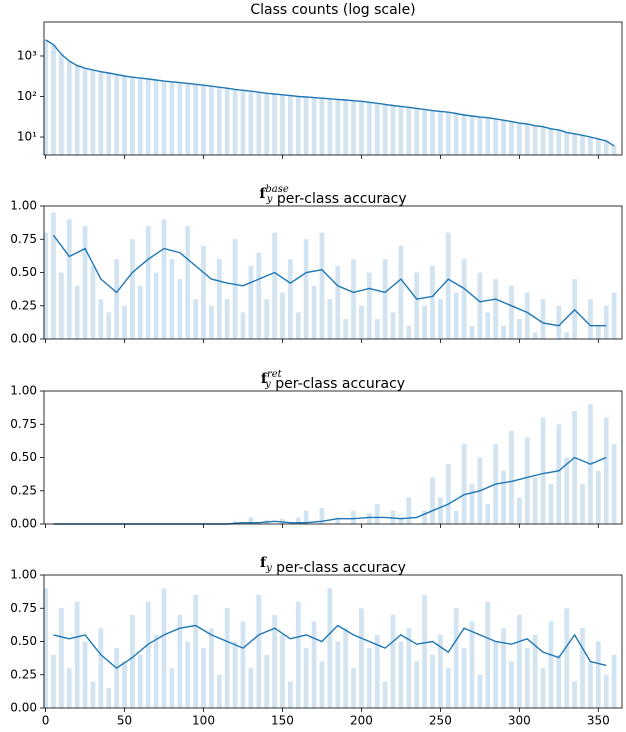  Describe the element at coordinates (23, 305) in the screenshot. I see `y-tick-label: 0.25` at that location.